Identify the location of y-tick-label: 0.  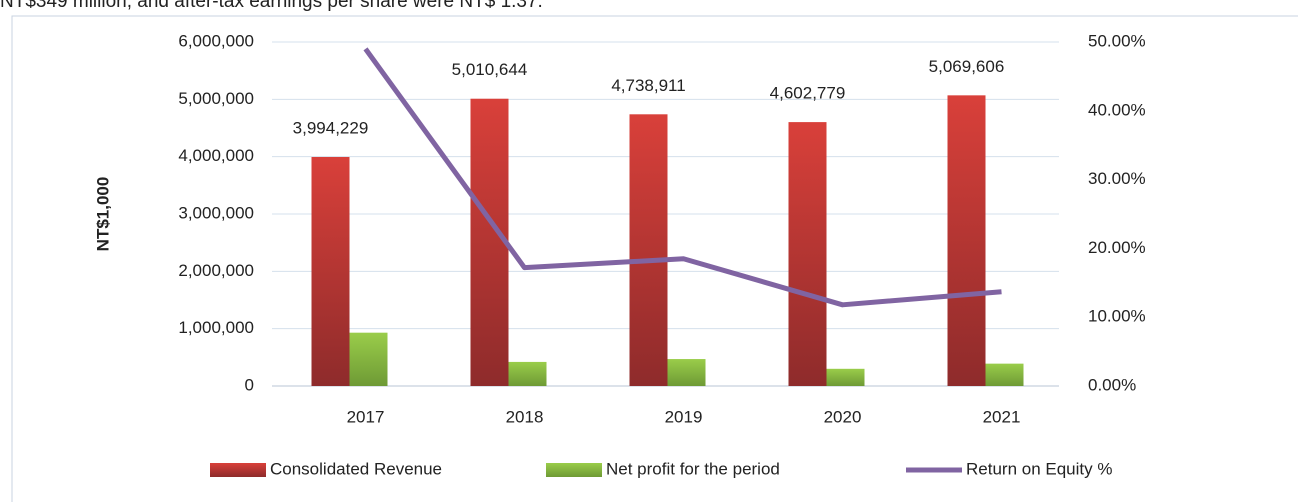
(249, 384).